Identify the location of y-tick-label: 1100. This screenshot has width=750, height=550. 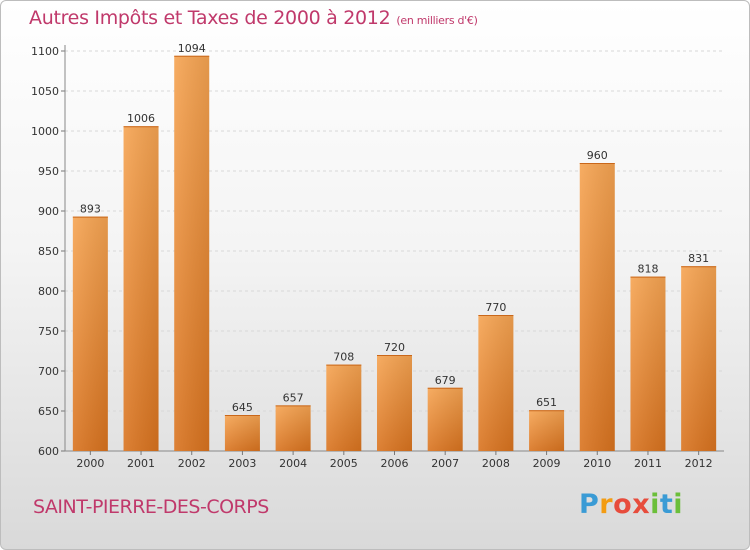
(45, 51).